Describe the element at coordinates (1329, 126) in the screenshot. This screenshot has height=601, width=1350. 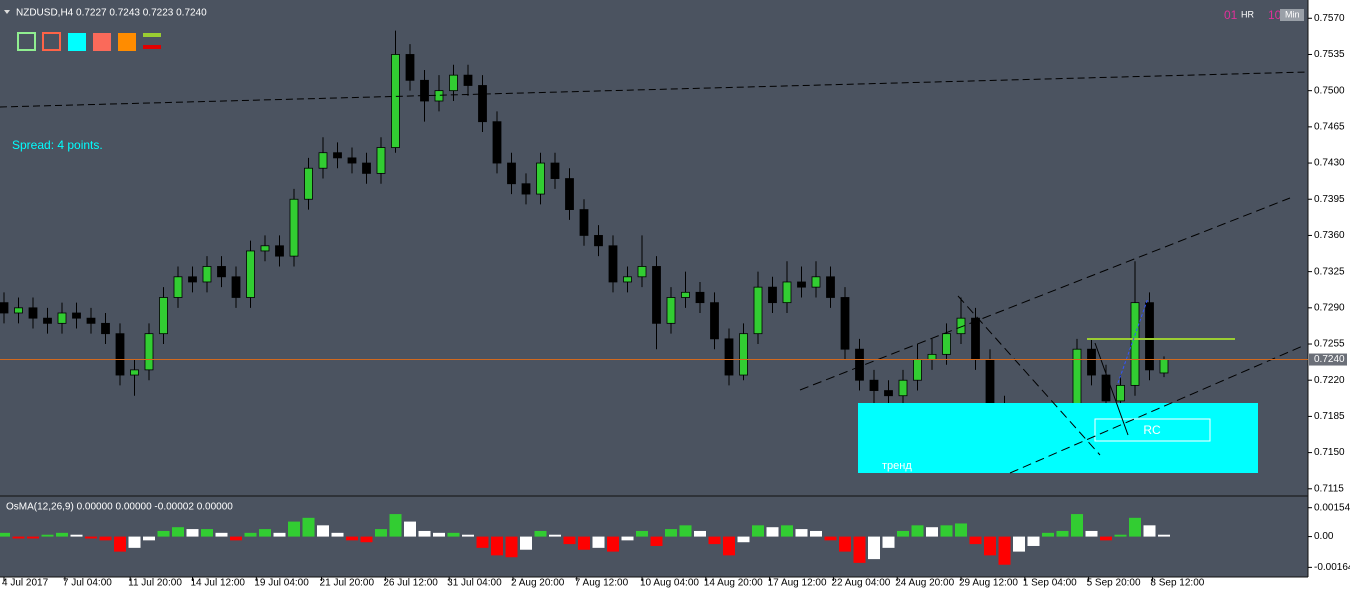
I see `y-tick-label: 0.7465` at that location.